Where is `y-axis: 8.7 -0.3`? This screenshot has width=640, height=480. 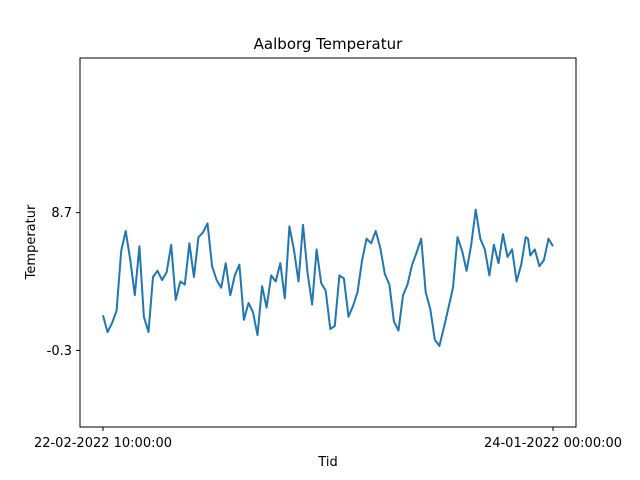 y-axis: 8.7 -0.3 is located at coordinates (63, 282).